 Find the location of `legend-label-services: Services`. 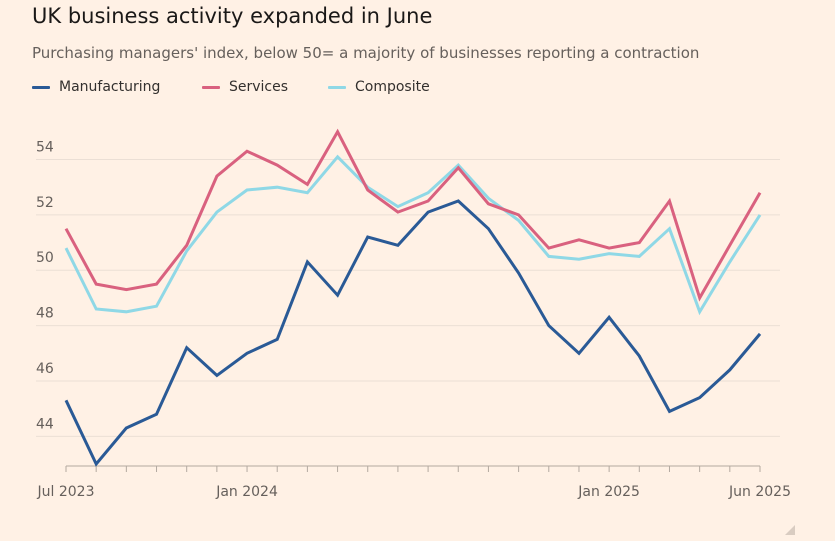

legend-label-services: Services is located at coordinates (259, 87).